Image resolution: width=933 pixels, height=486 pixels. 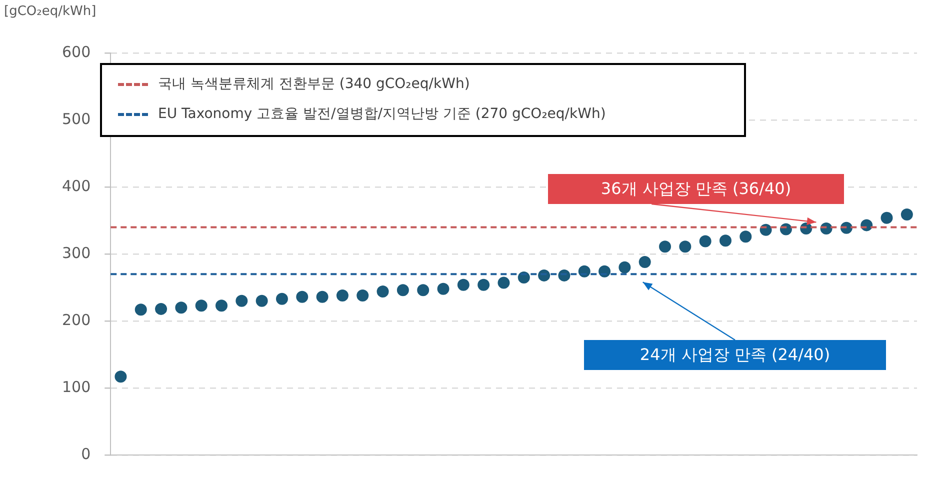 What do you see at coordinates (76, 185) in the screenshot?
I see `y-tick-label: 400` at bounding box center [76, 185].